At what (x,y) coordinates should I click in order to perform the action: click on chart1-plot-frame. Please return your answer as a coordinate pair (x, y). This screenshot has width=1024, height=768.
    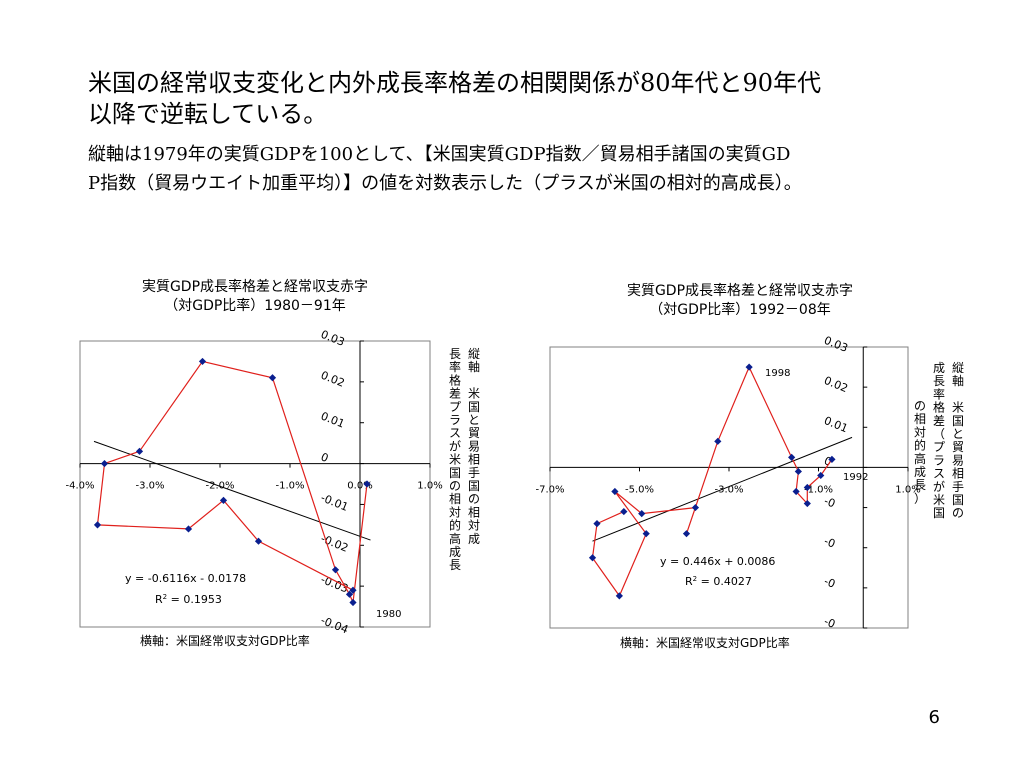
    Looking at the image, I should click on (255, 484).